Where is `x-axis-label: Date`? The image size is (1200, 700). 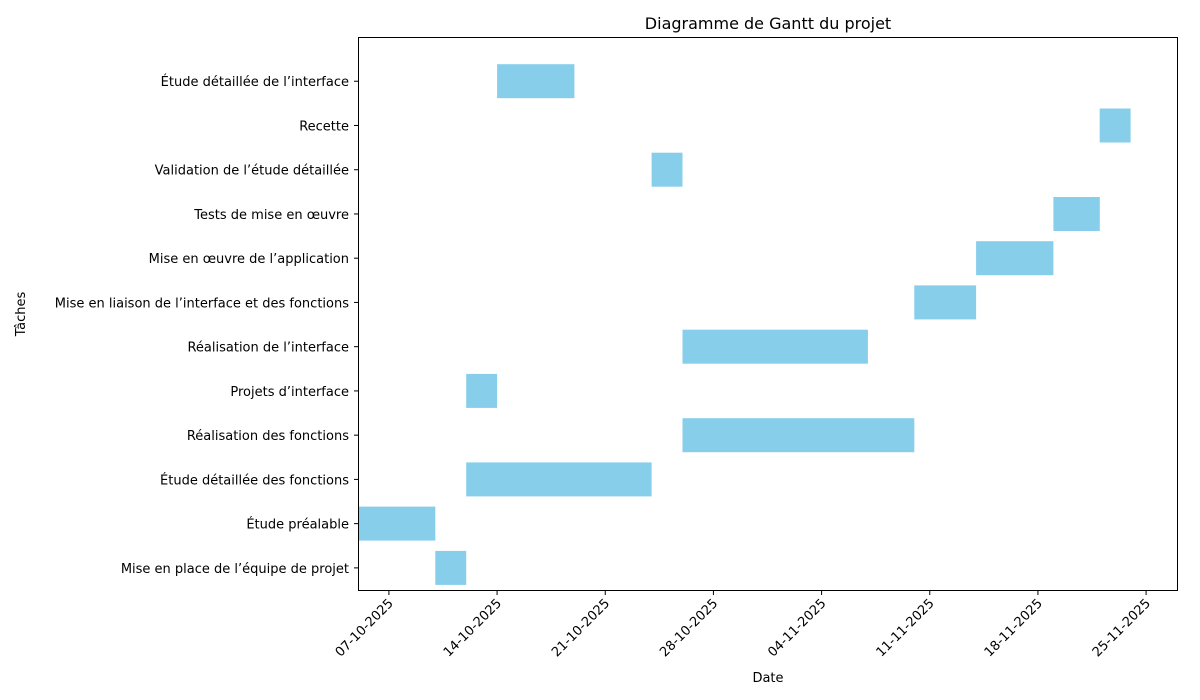
x-axis-label: Date is located at coordinates (767, 678).